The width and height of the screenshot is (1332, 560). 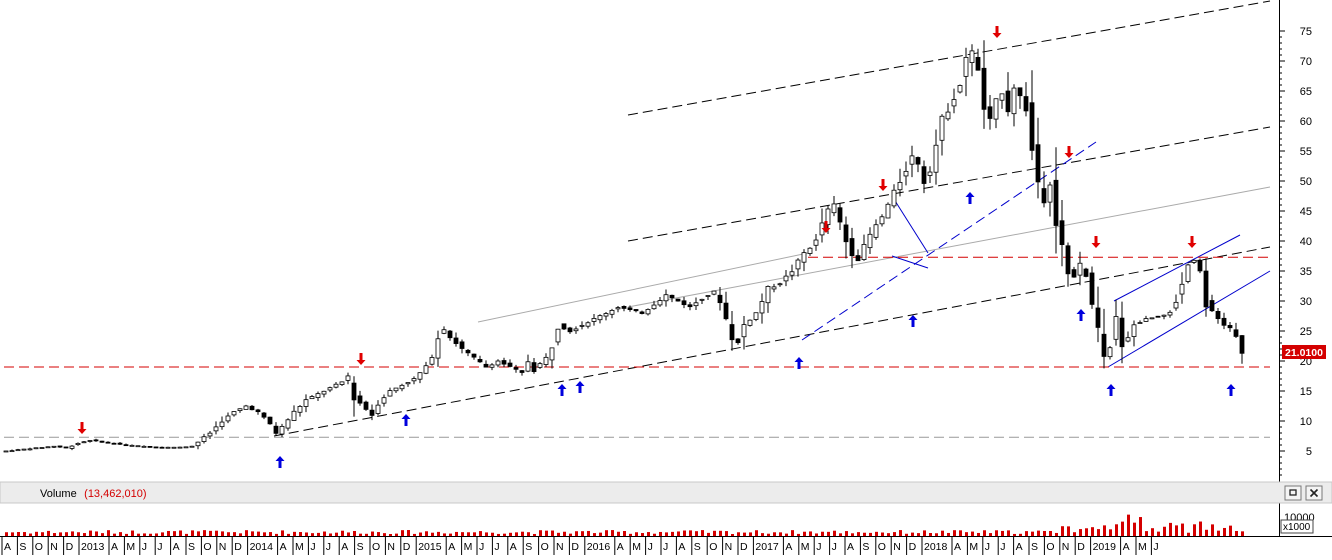 I want to click on close-icon, so click(x=1314, y=493).